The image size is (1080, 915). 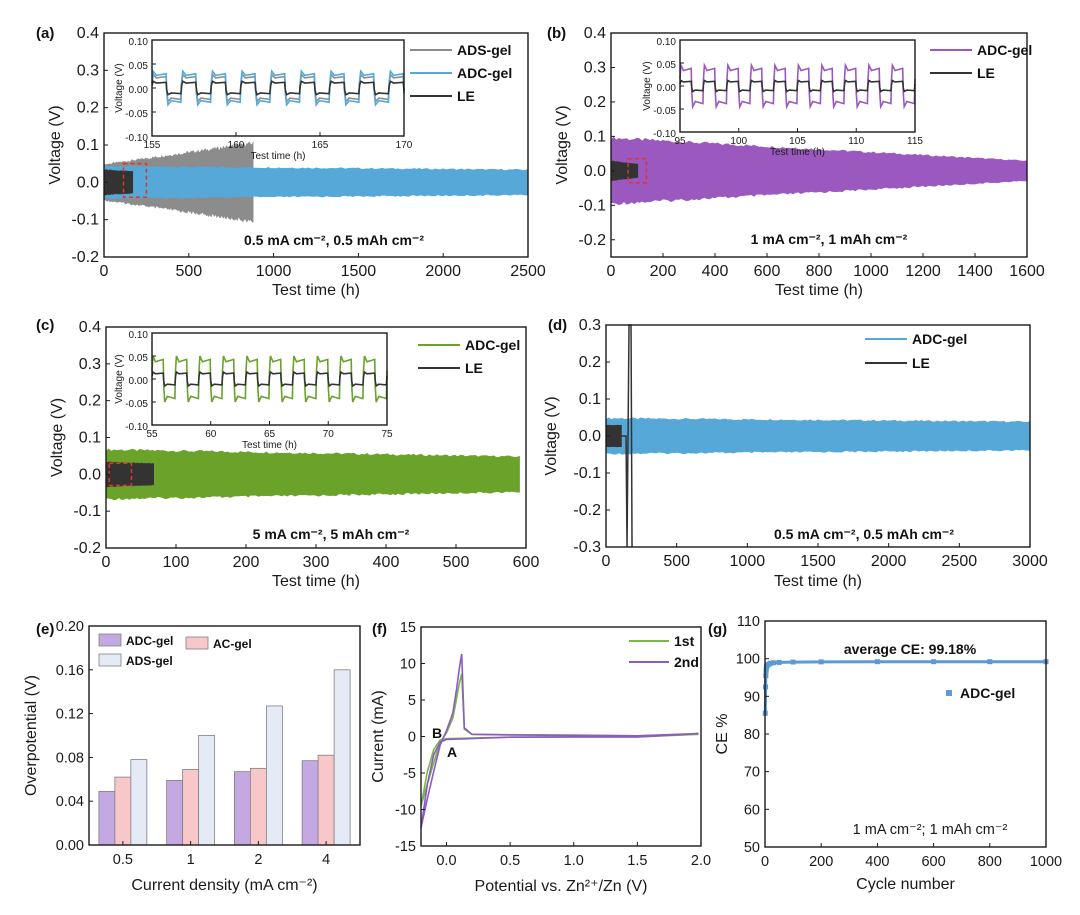 I want to click on x-tick-label: 1600, so click(x=1027, y=271).